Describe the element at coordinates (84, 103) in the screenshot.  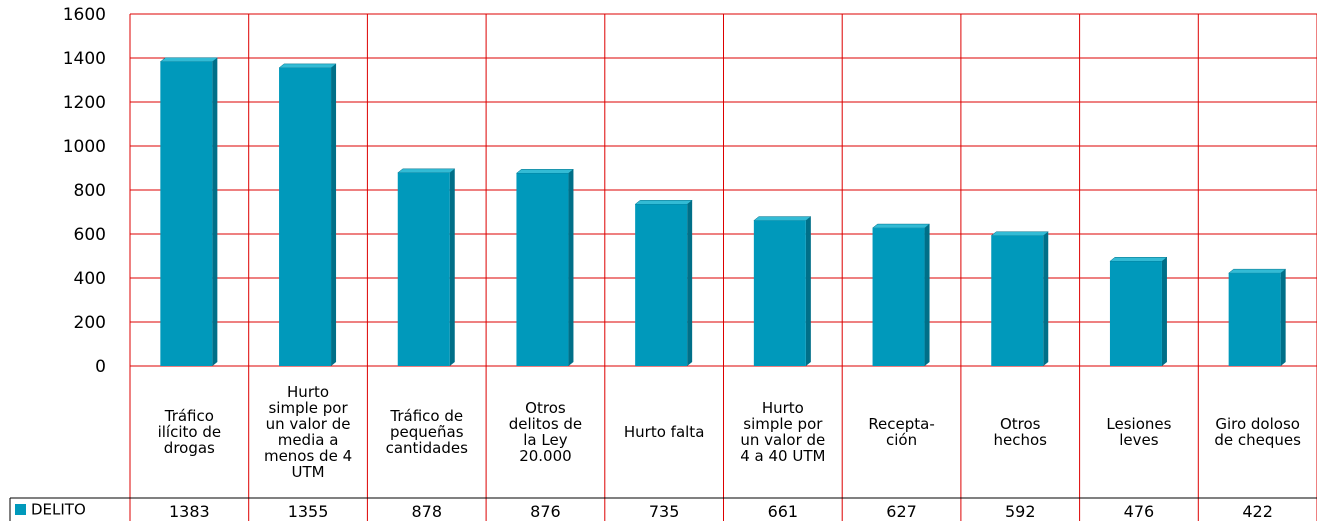
I see `y-tick-label: 1200` at that location.